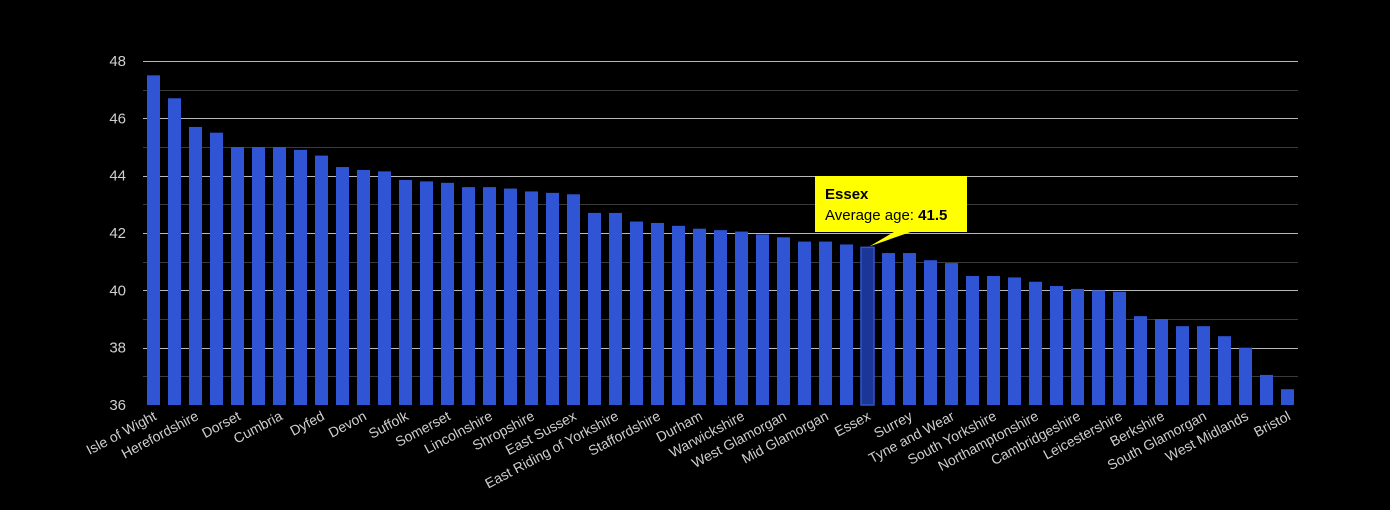 The height and width of the screenshot is (510, 1390). What do you see at coordinates (117, 405) in the screenshot?
I see `y-tick-label: 36` at bounding box center [117, 405].